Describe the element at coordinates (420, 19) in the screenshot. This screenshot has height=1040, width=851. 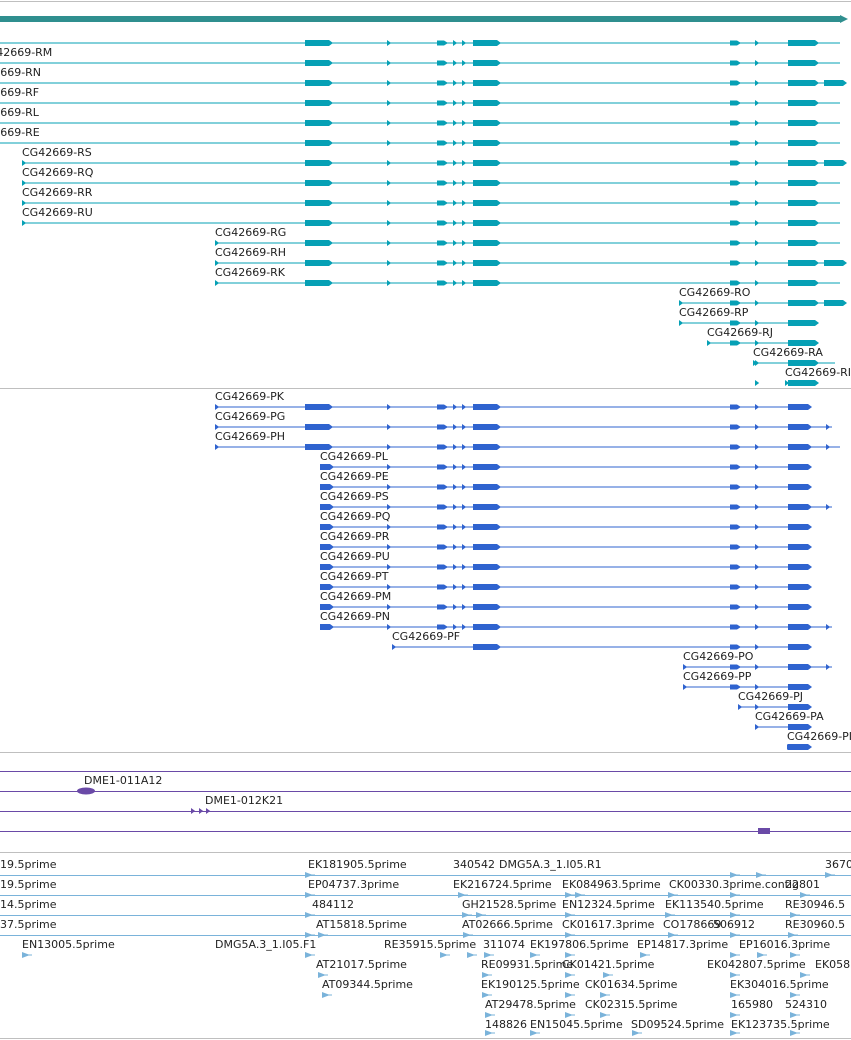
I see `gene-bar` at that location.